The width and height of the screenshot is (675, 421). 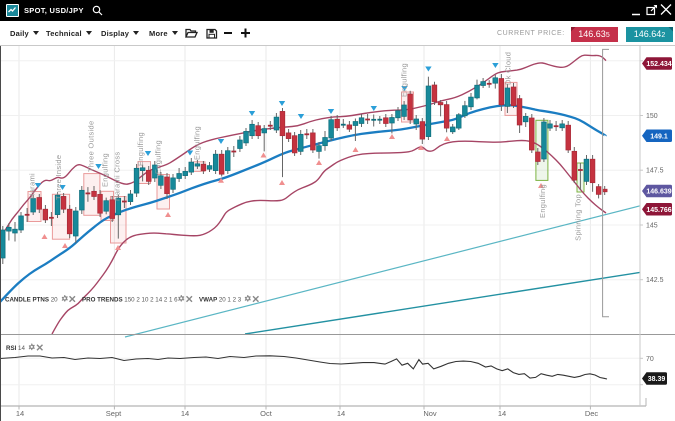 I want to click on svg-text: Dec, so click(x=592, y=413).